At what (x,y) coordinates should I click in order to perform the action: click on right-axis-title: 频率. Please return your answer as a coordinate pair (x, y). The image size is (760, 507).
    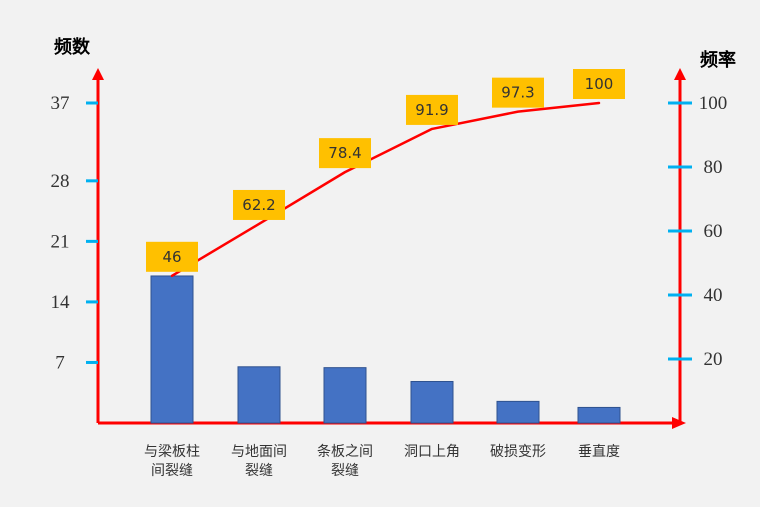
    Looking at the image, I should click on (718, 60).